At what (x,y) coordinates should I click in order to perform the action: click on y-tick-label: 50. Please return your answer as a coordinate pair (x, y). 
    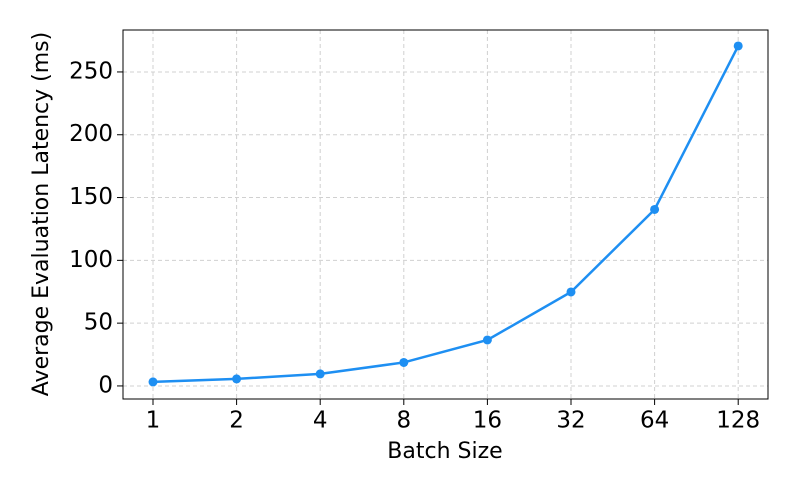
    Looking at the image, I should click on (98, 323).